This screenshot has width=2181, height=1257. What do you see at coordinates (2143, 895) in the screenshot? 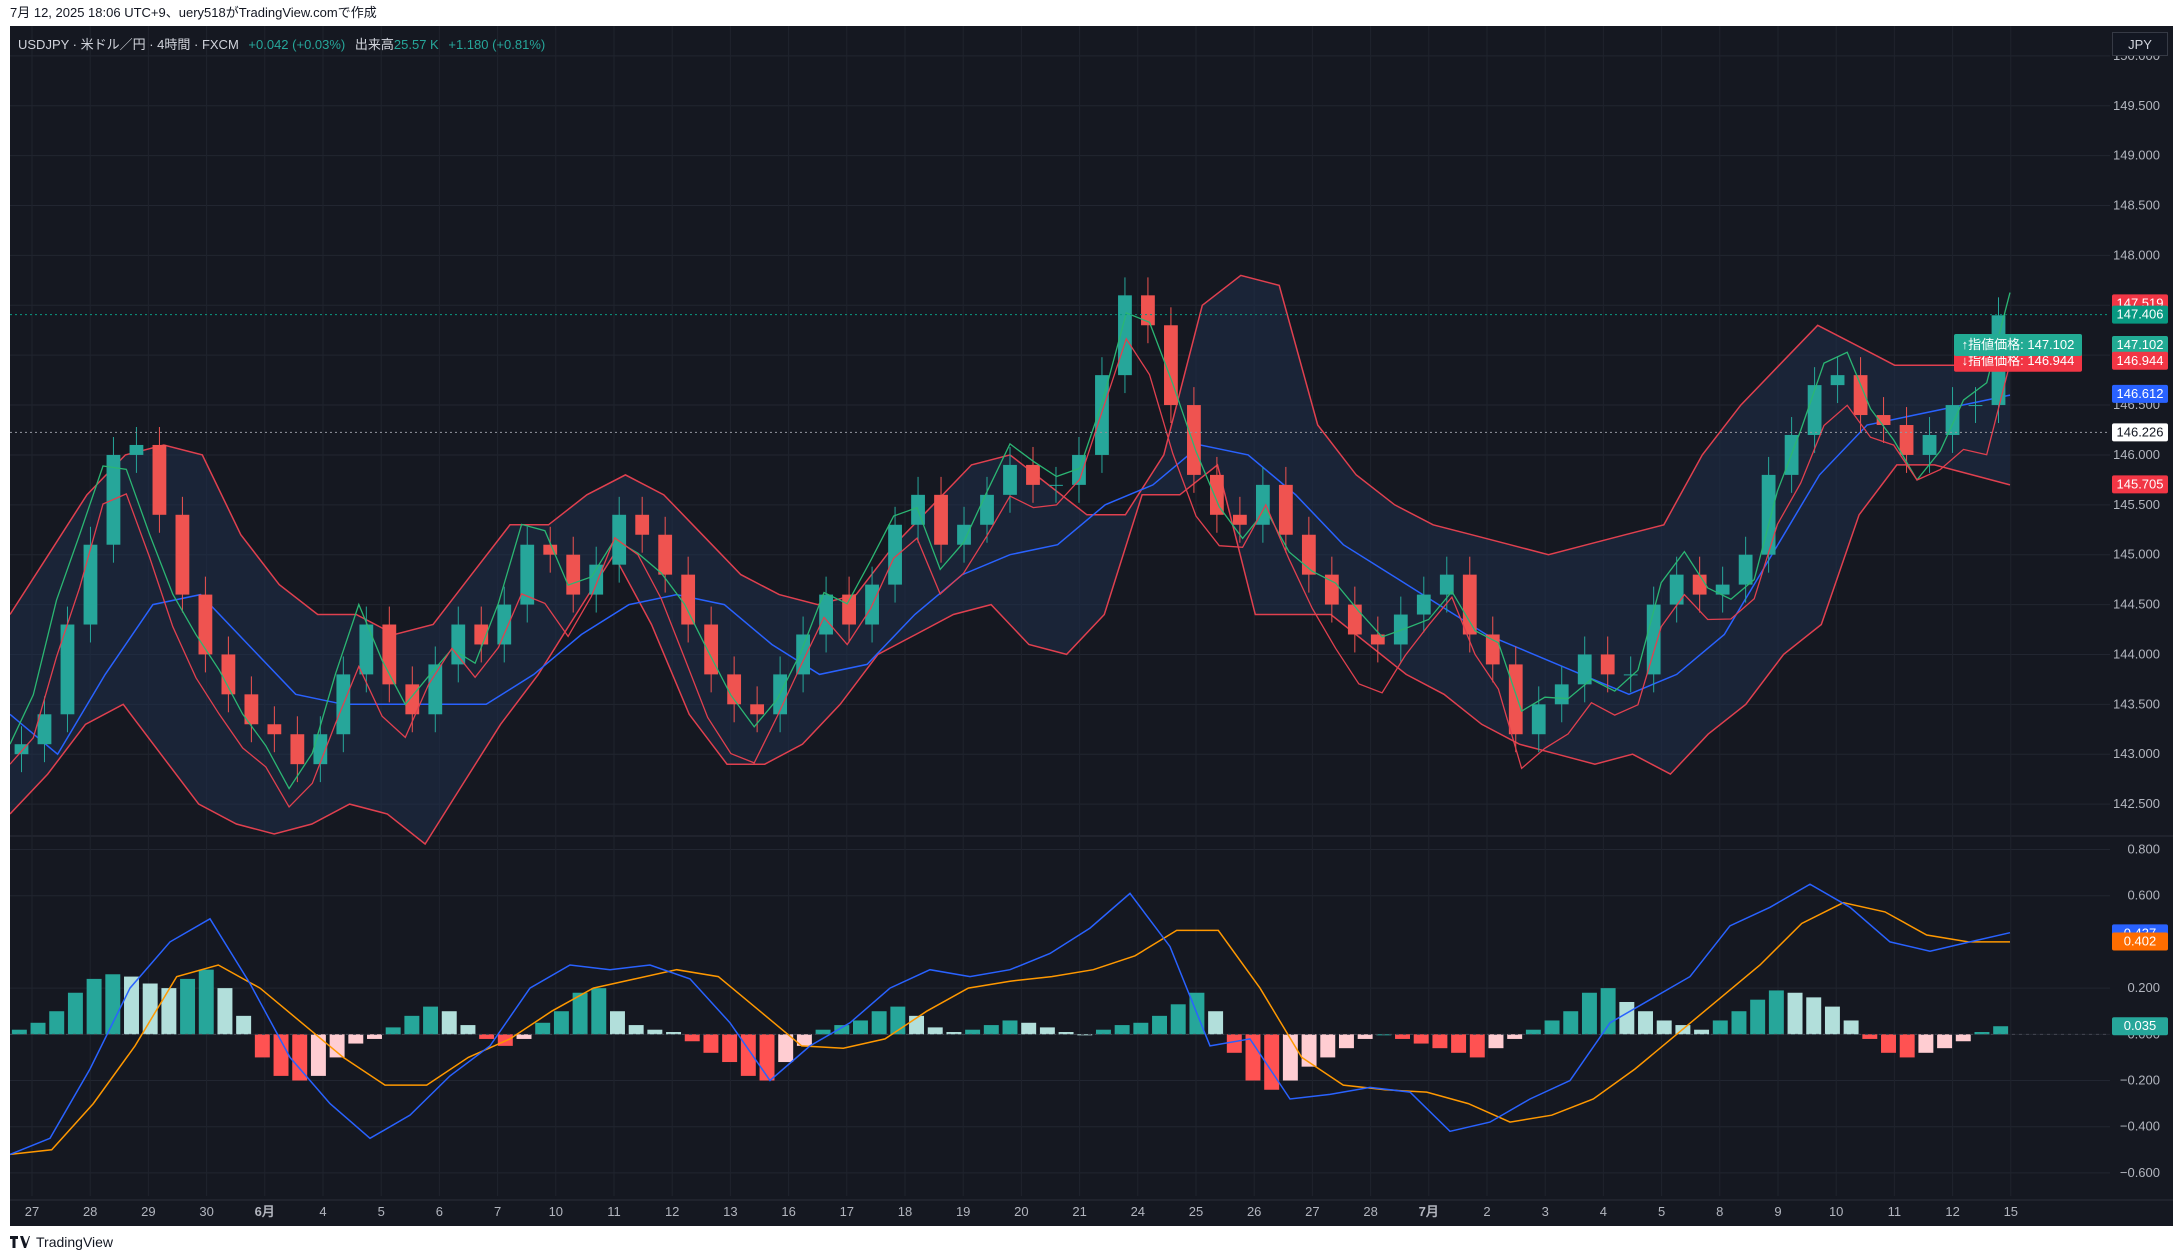
I see `macd-tick-label: 0.600` at bounding box center [2143, 895].